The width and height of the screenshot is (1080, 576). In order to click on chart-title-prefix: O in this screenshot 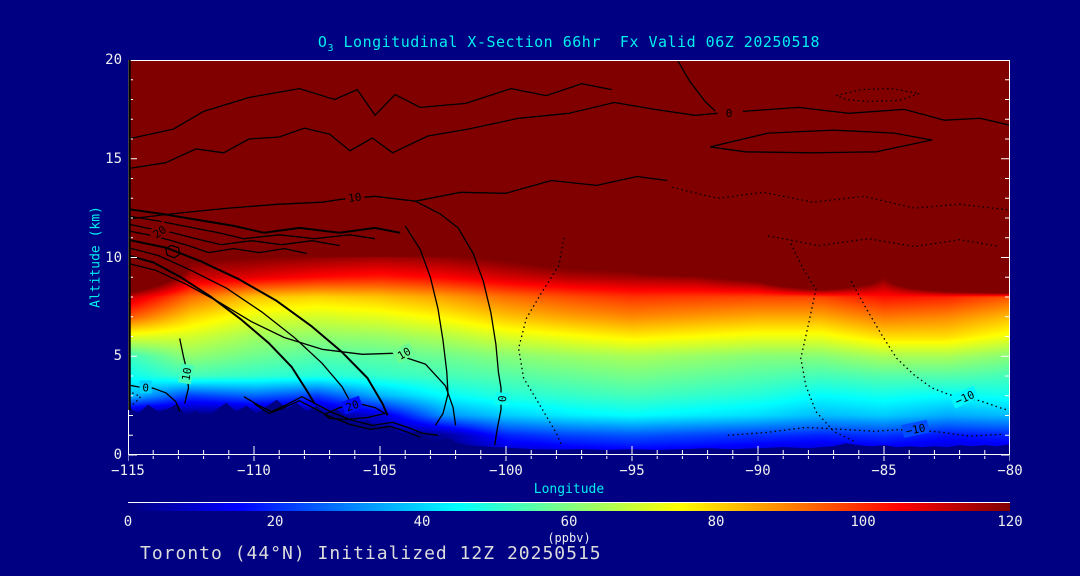, I will do `click(322, 42)`.